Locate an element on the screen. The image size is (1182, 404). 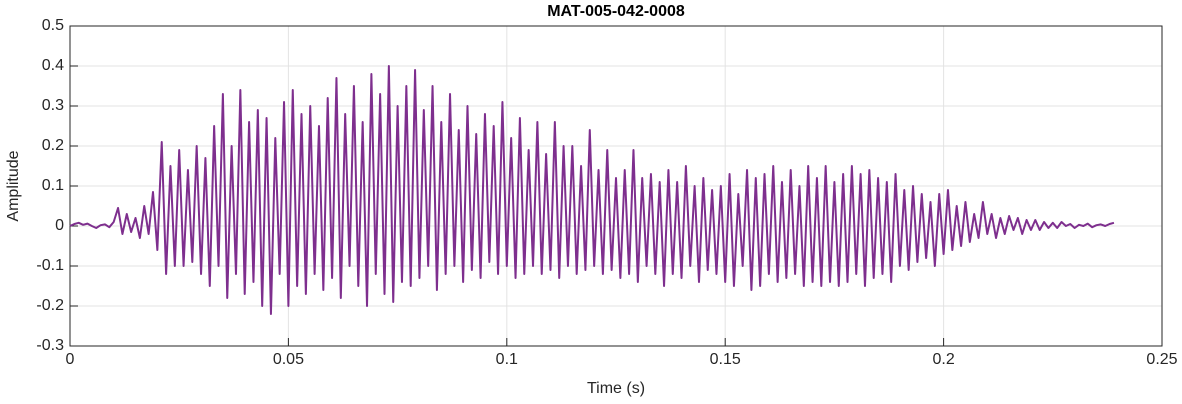
y-axis-label: Amplitude is located at coordinates (13, 185).